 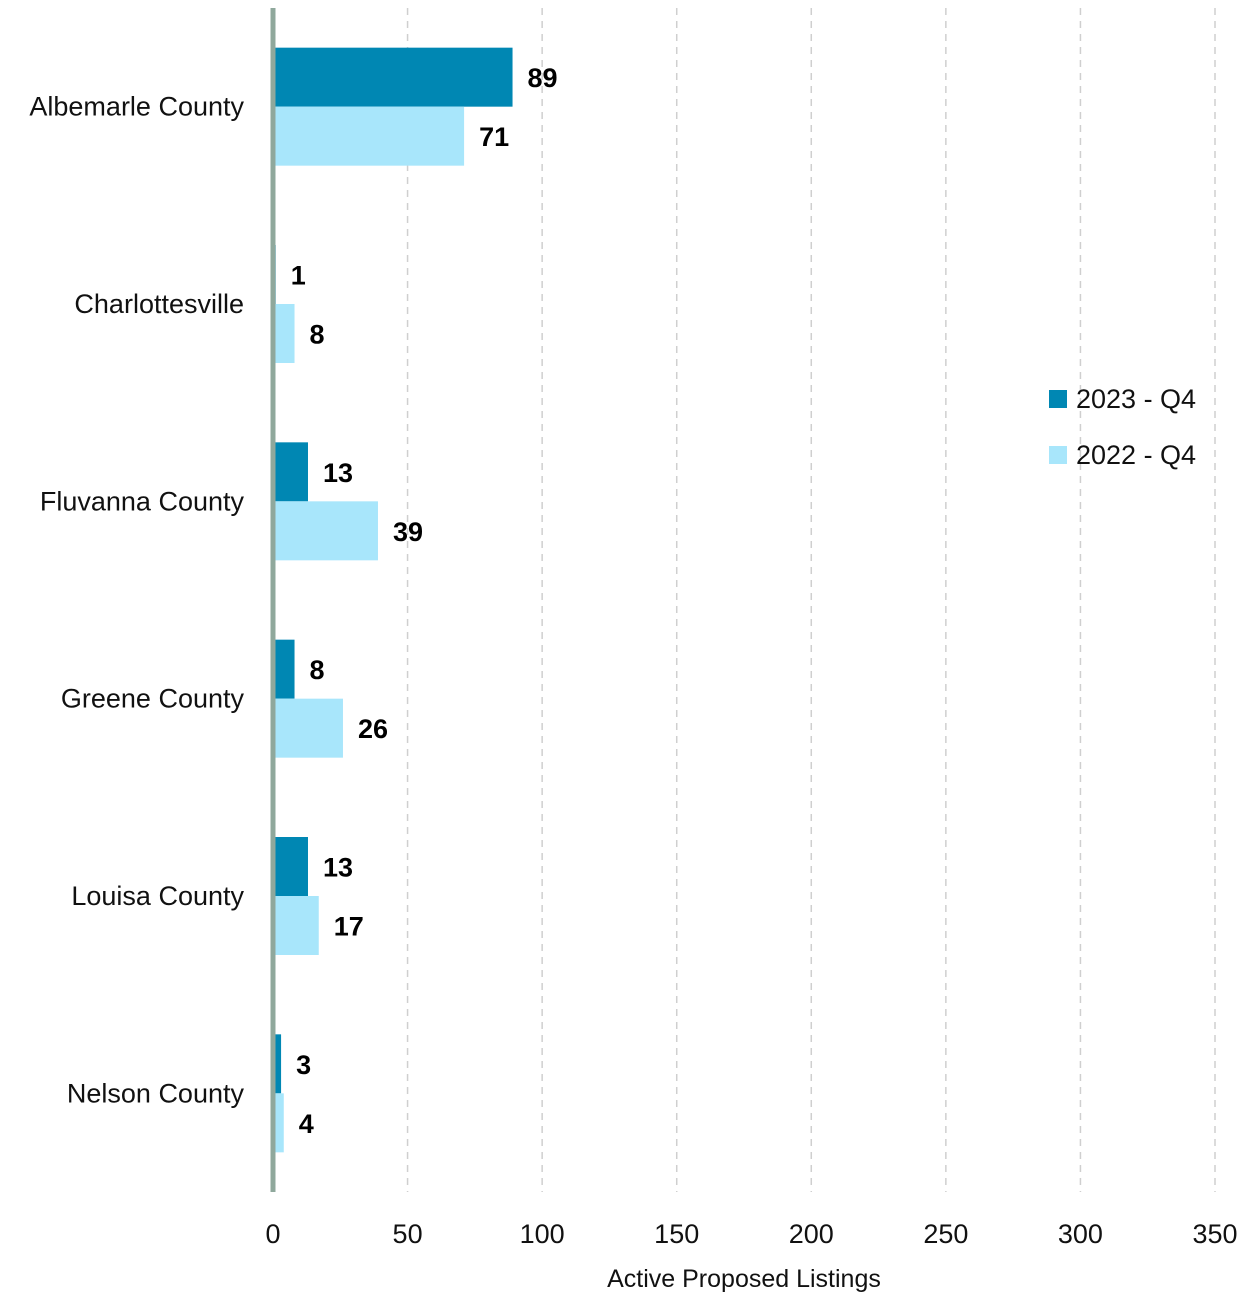 I want to click on legend: 2023 - Q4 2022 - Q4, so click(x=1122, y=427).